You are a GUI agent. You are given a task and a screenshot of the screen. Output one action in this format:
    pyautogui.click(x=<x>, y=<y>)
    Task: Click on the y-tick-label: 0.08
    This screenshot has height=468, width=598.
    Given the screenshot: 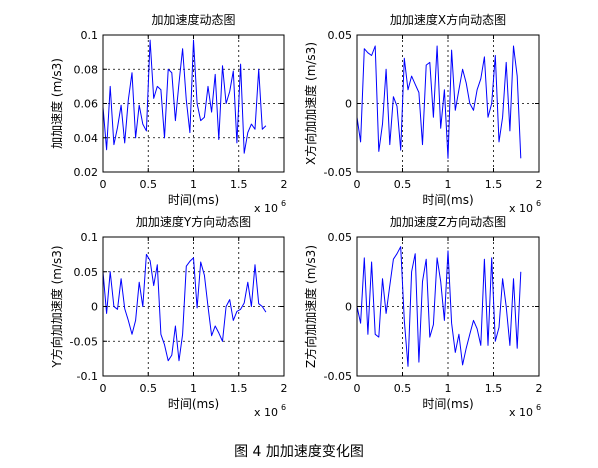 What is the action you would take?
    pyautogui.click(x=86, y=69)
    